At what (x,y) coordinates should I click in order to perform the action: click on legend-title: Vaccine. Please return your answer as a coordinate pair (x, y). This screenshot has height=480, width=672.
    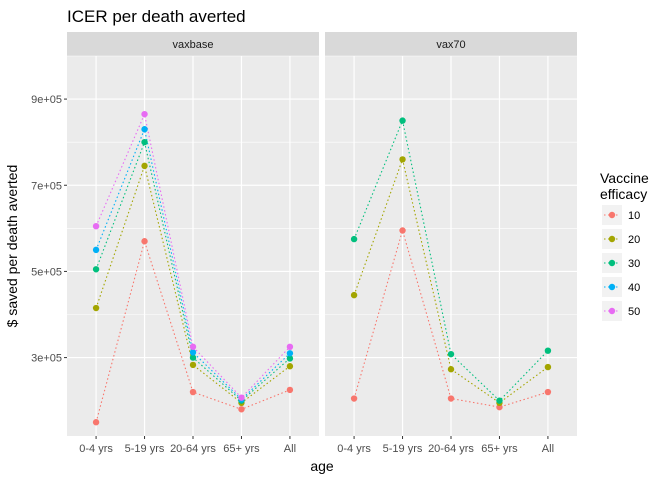
    Looking at the image, I should click on (624, 178).